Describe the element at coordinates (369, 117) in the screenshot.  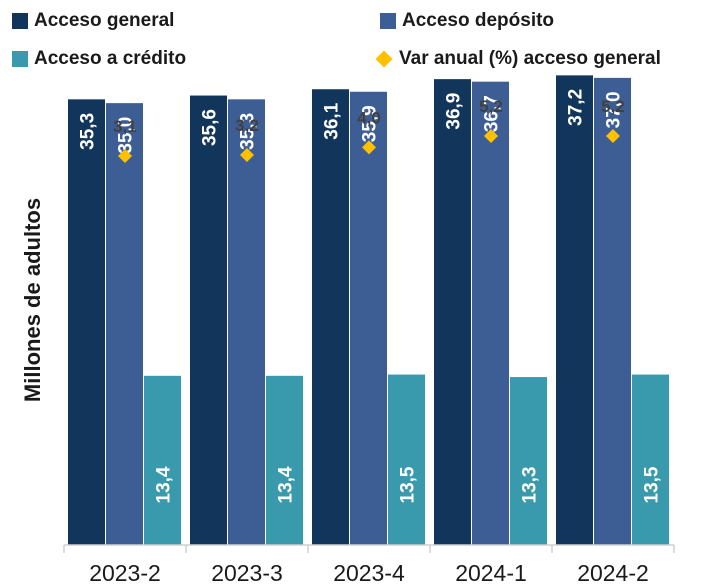
I see `marker-label-2: 4,0` at that location.